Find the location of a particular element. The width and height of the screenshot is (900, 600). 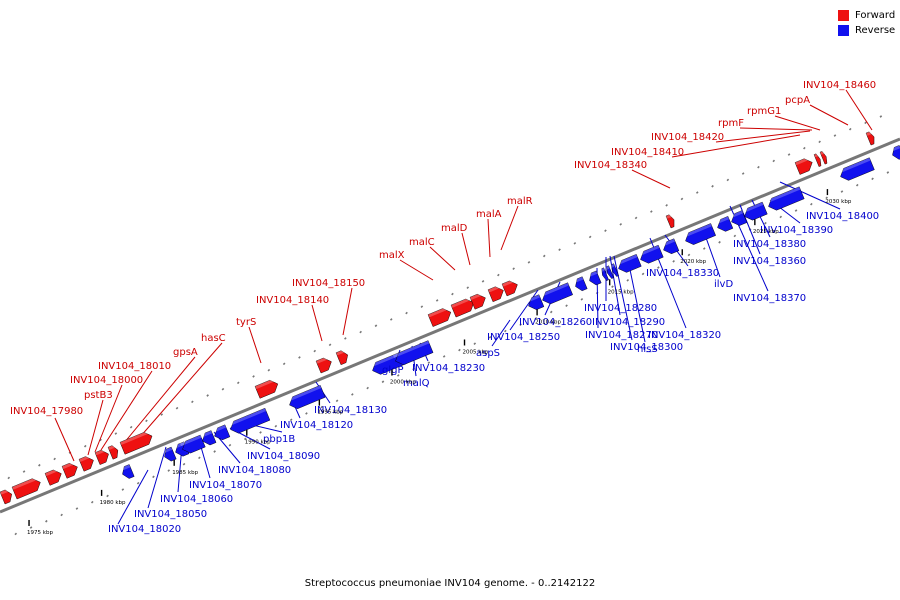

ruler-label: 2025 kbp is located at coordinates (766, 232).